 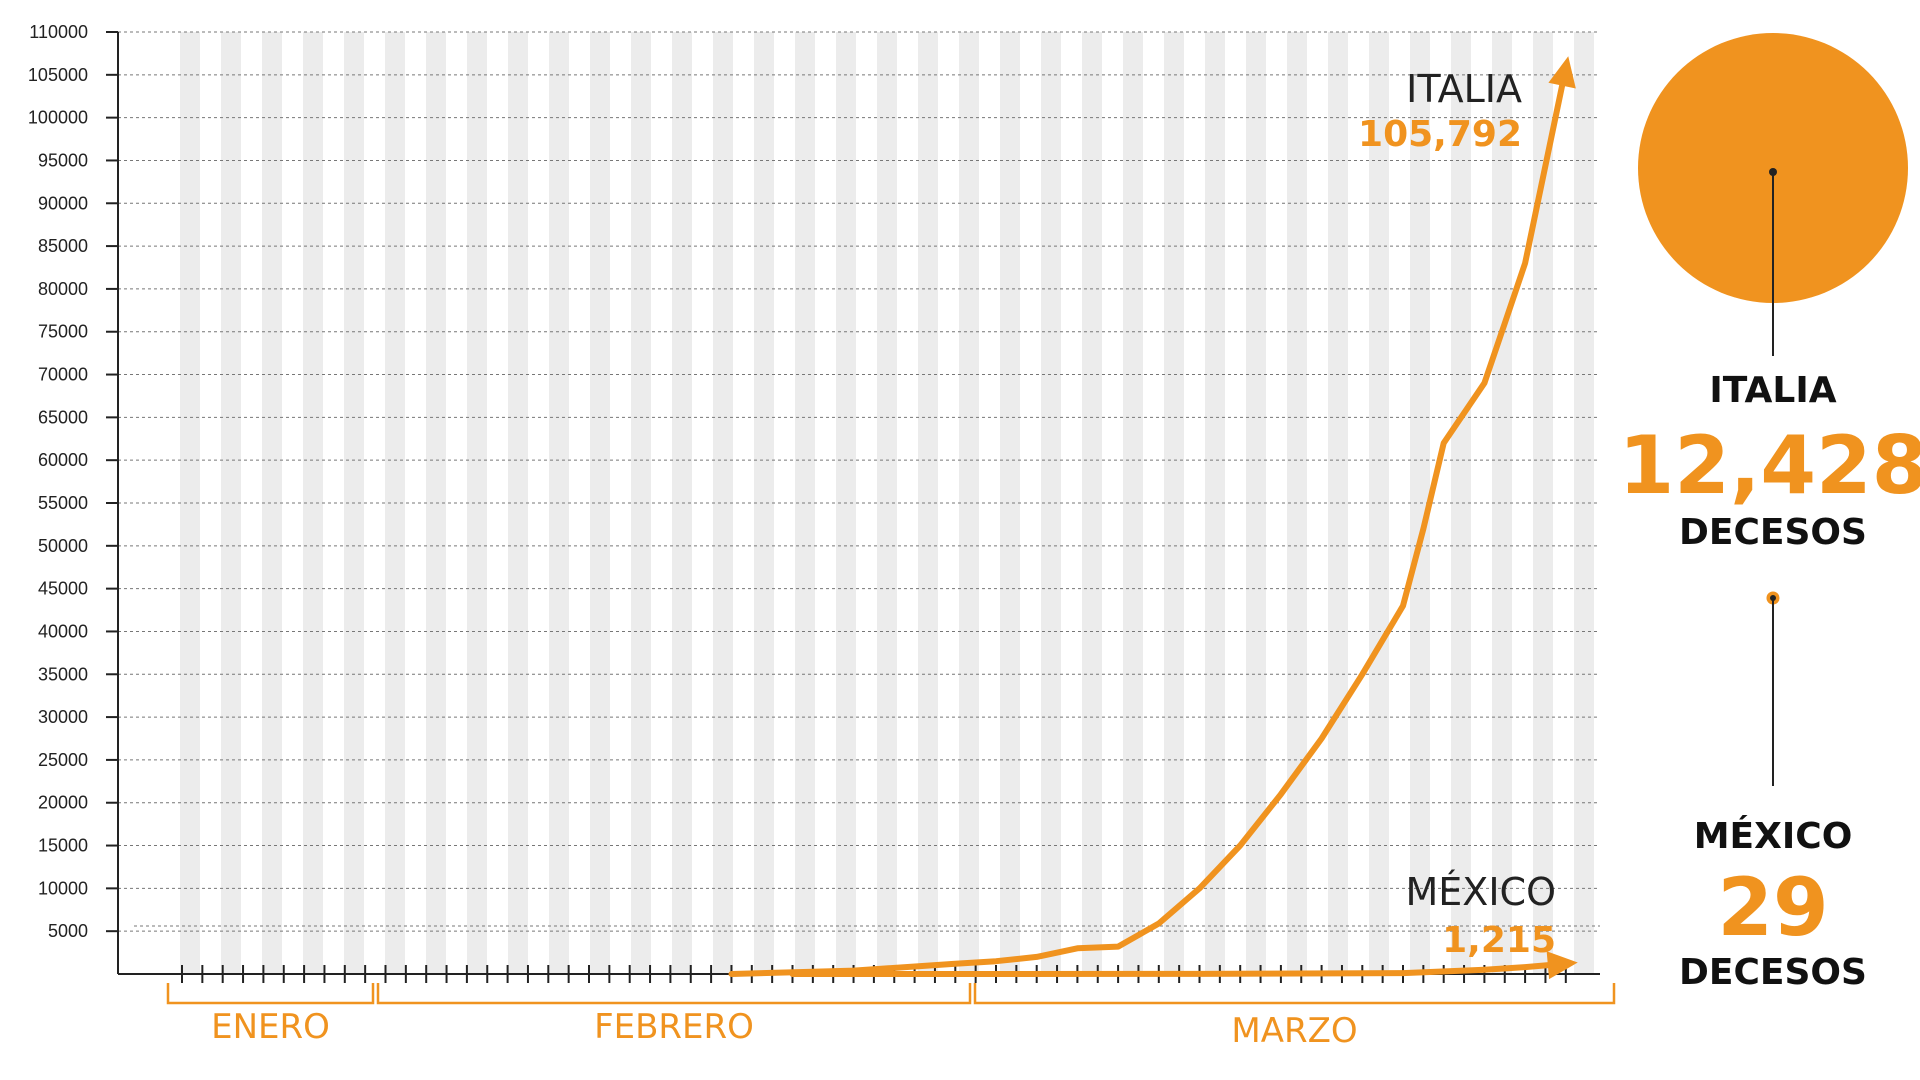 I want to click on italy-deaths-label: DECESOS, so click(x=1773, y=532).